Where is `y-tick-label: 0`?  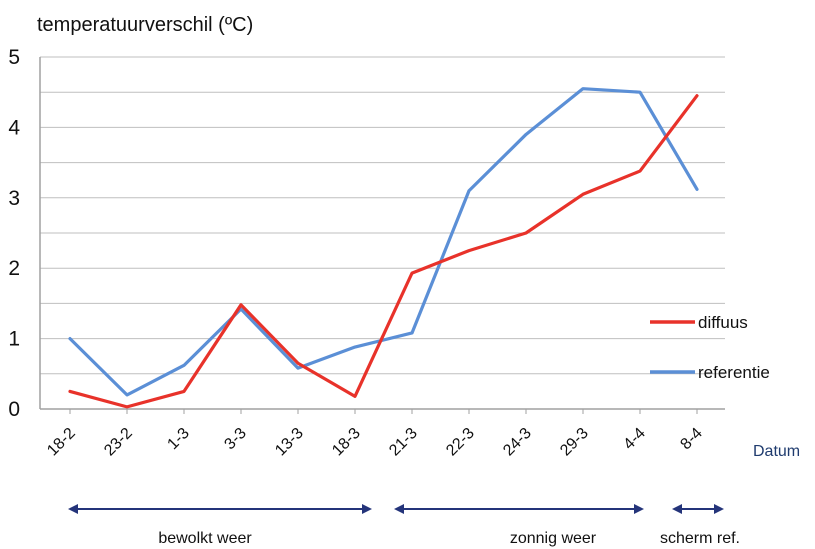 y-tick-label: 0 is located at coordinates (14, 409).